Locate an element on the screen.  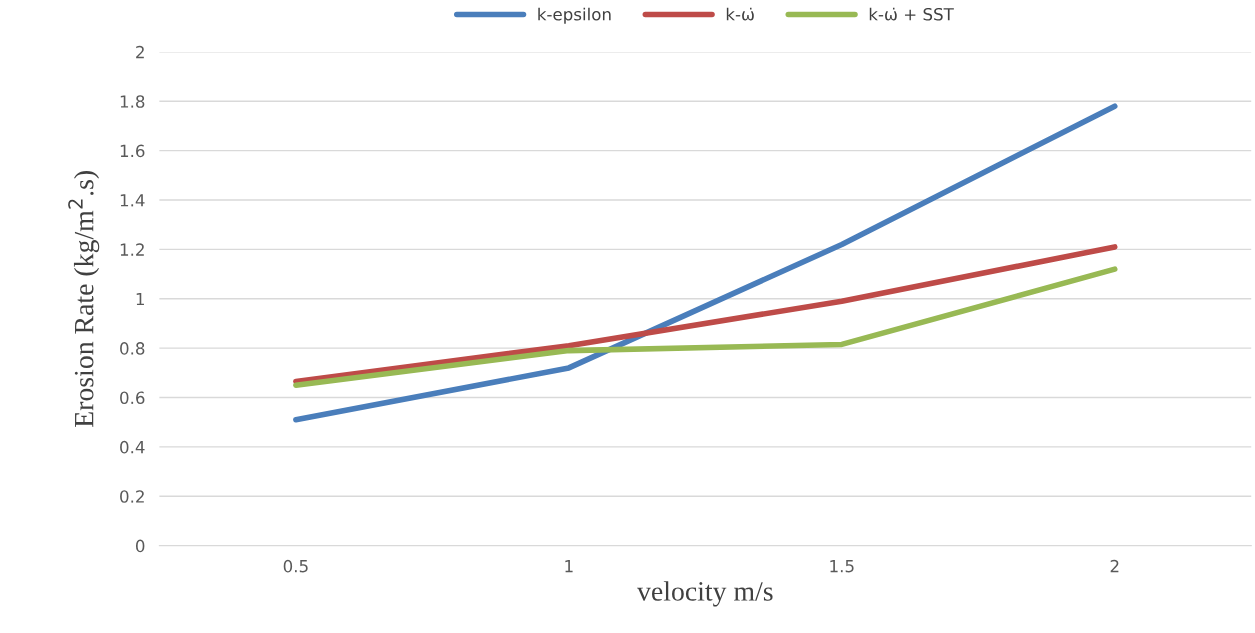
y-tick-label: 0.8 is located at coordinates (132, 348).